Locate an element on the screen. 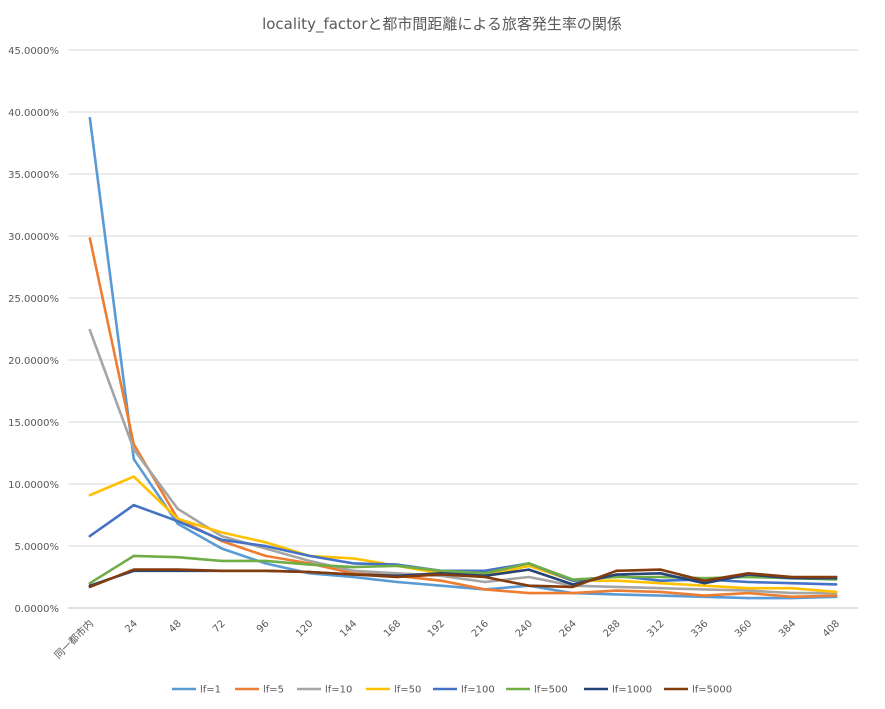 The image size is (885, 709). legend-item: lf=50 is located at coordinates (393, 690).